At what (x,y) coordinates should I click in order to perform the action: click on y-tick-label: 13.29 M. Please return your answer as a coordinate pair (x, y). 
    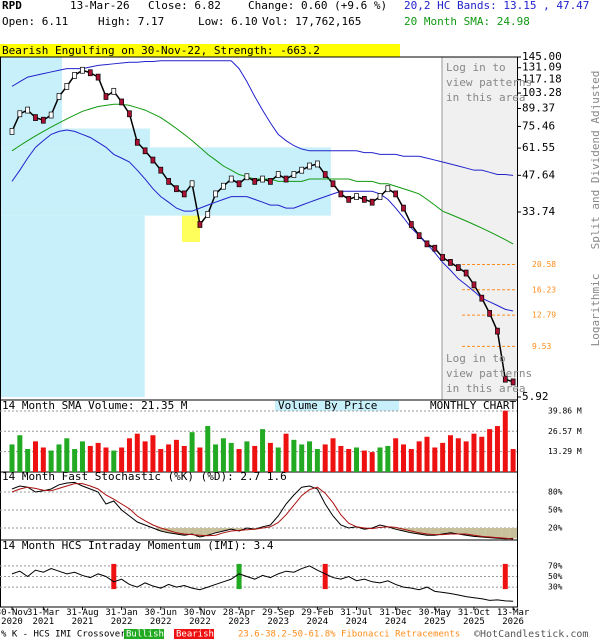
    Looking at the image, I should click on (565, 451).